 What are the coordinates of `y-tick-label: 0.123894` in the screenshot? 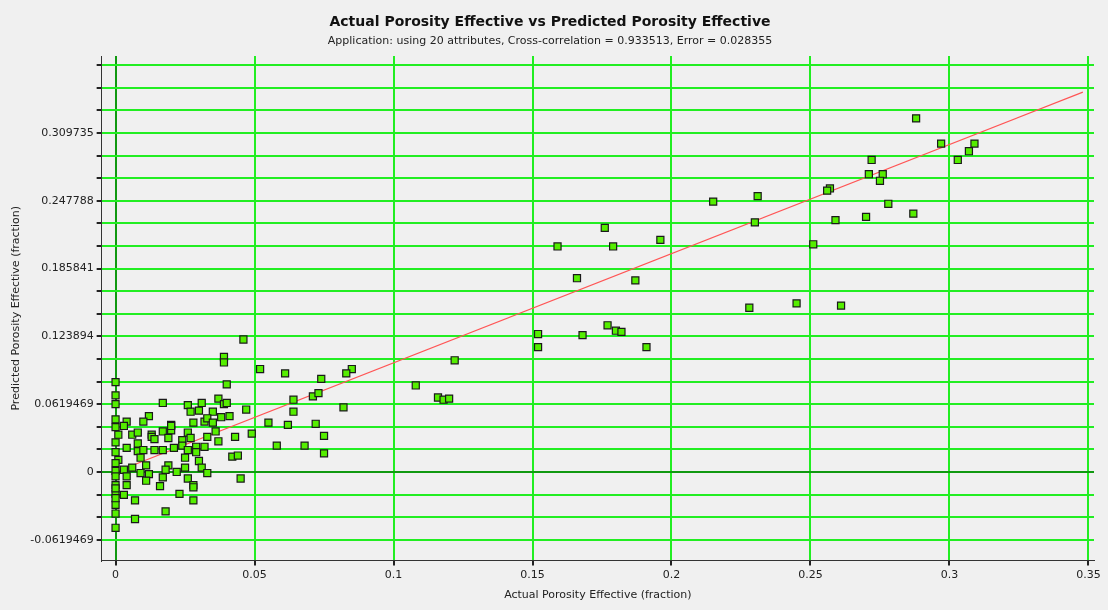 It's located at (67, 336).